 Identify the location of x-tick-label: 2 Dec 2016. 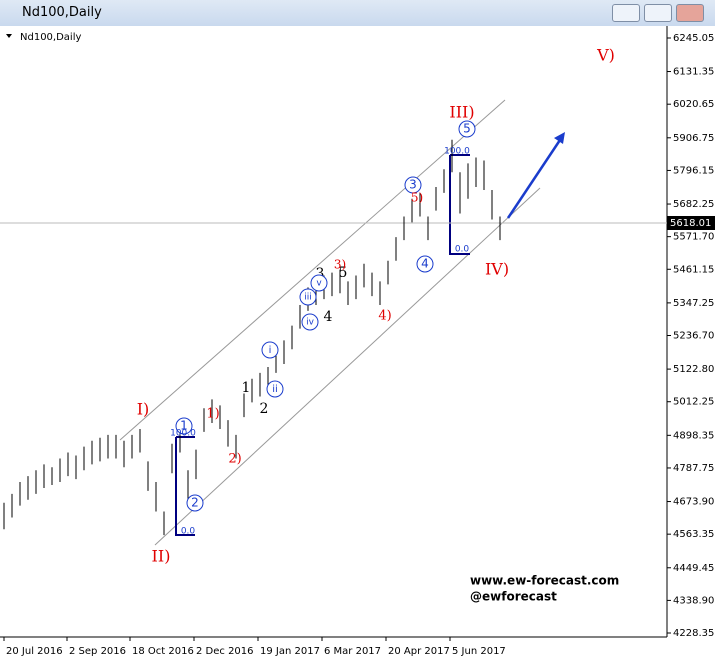
(225, 651).